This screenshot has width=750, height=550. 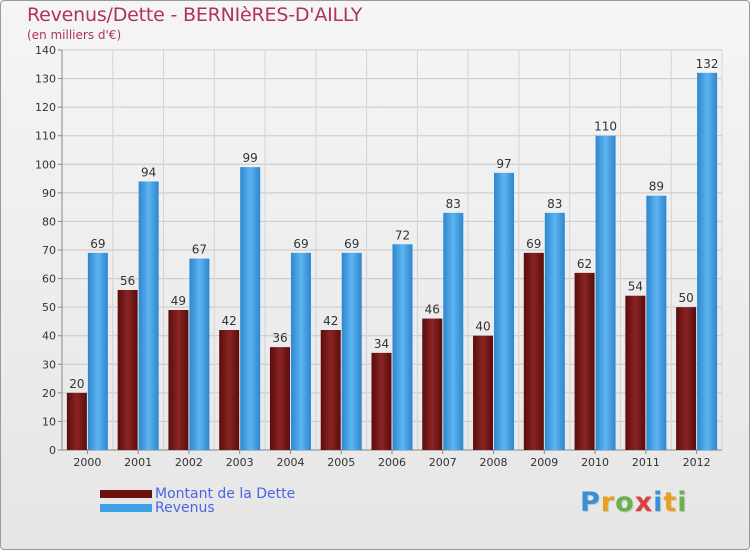 I want to click on x-tick-label: 2012, so click(x=697, y=462).